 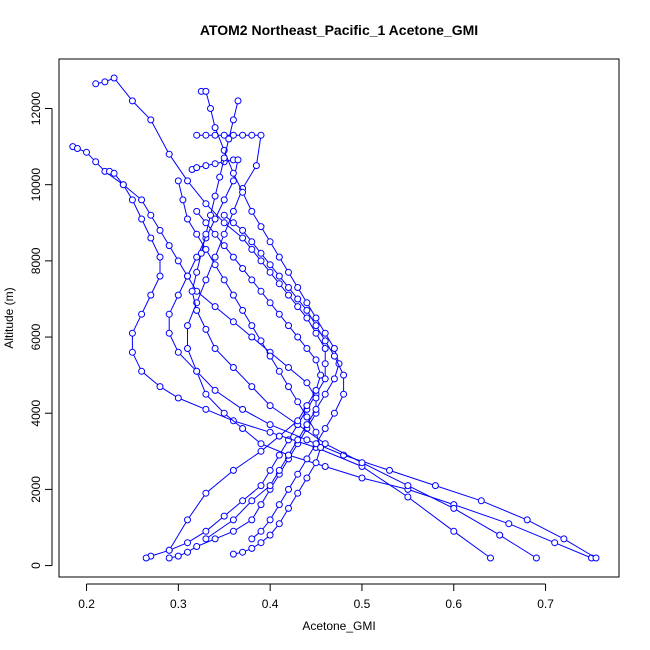 What do you see at coordinates (36, 185) in the screenshot?
I see `y-tick-label: 10000` at bounding box center [36, 185].